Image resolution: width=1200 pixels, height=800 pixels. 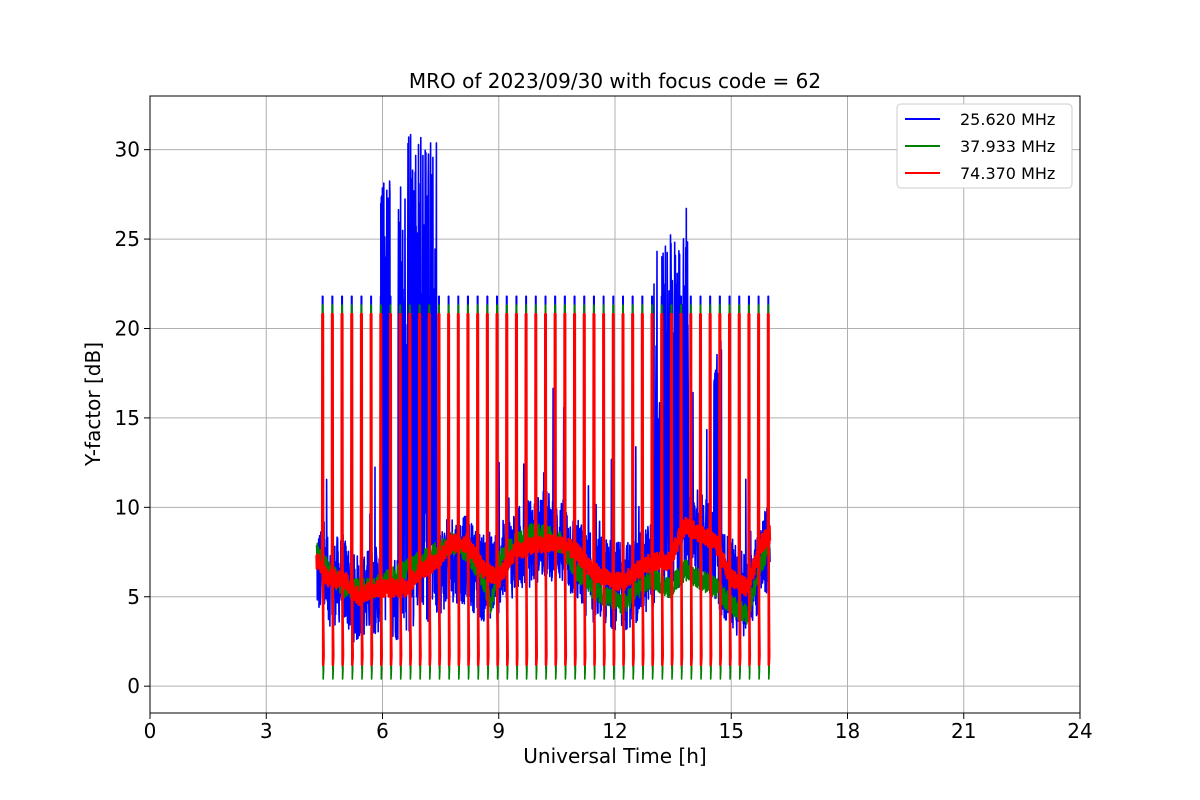 What do you see at coordinates (382, 731) in the screenshot?
I see `x-tick-label: 6` at bounding box center [382, 731].